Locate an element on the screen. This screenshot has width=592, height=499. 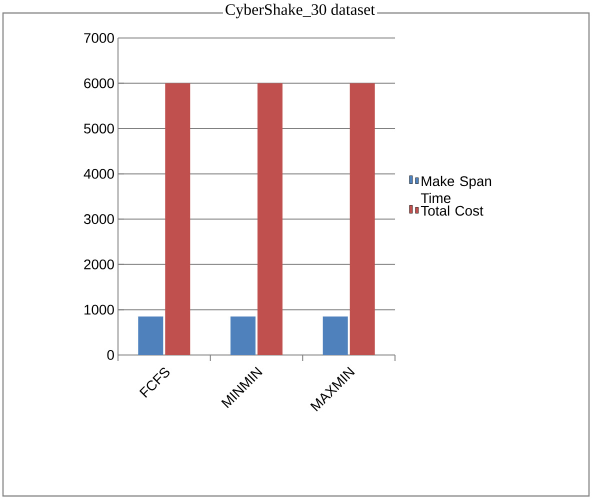
y-tick-label: 6000 is located at coordinates (99, 83).